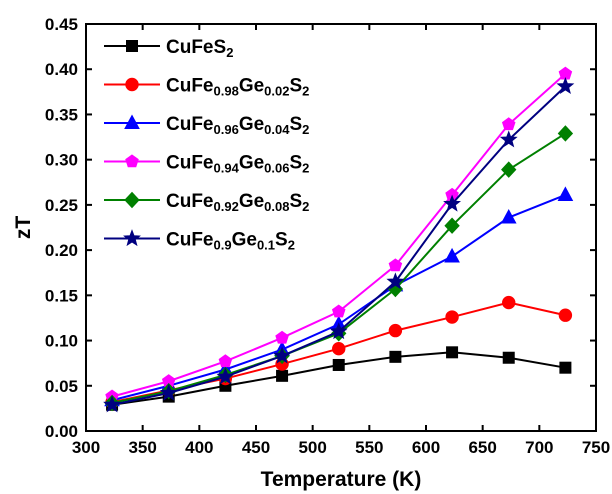 The height and width of the screenshot is (494, 612). What do you see at coordinates (199, 447) in the screenshot?
I see `x-tick-label: 400` at bounding box center [199, 447].